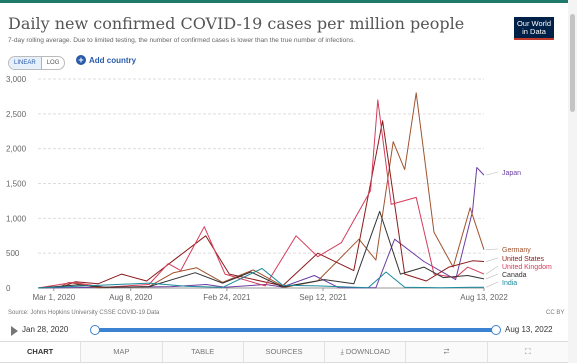  Describe the element at coordinates (511, 173) in the screenshot. I see `series-label: Japan` at that location.